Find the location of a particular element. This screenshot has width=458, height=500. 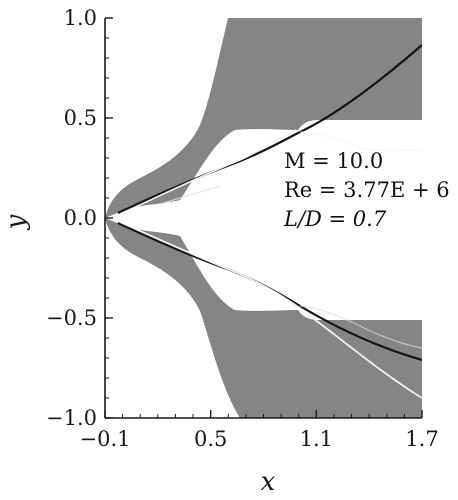

y-axis-ticks: 1.0 0.5 0.0 −0.5 −1.0 is located at coordinates (79, 218).